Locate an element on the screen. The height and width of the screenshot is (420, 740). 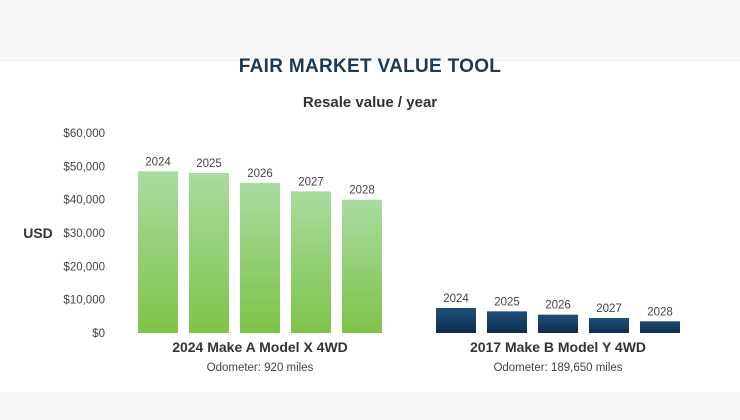
y-tick-label: $60,000 is located at coordinates (84, 134).